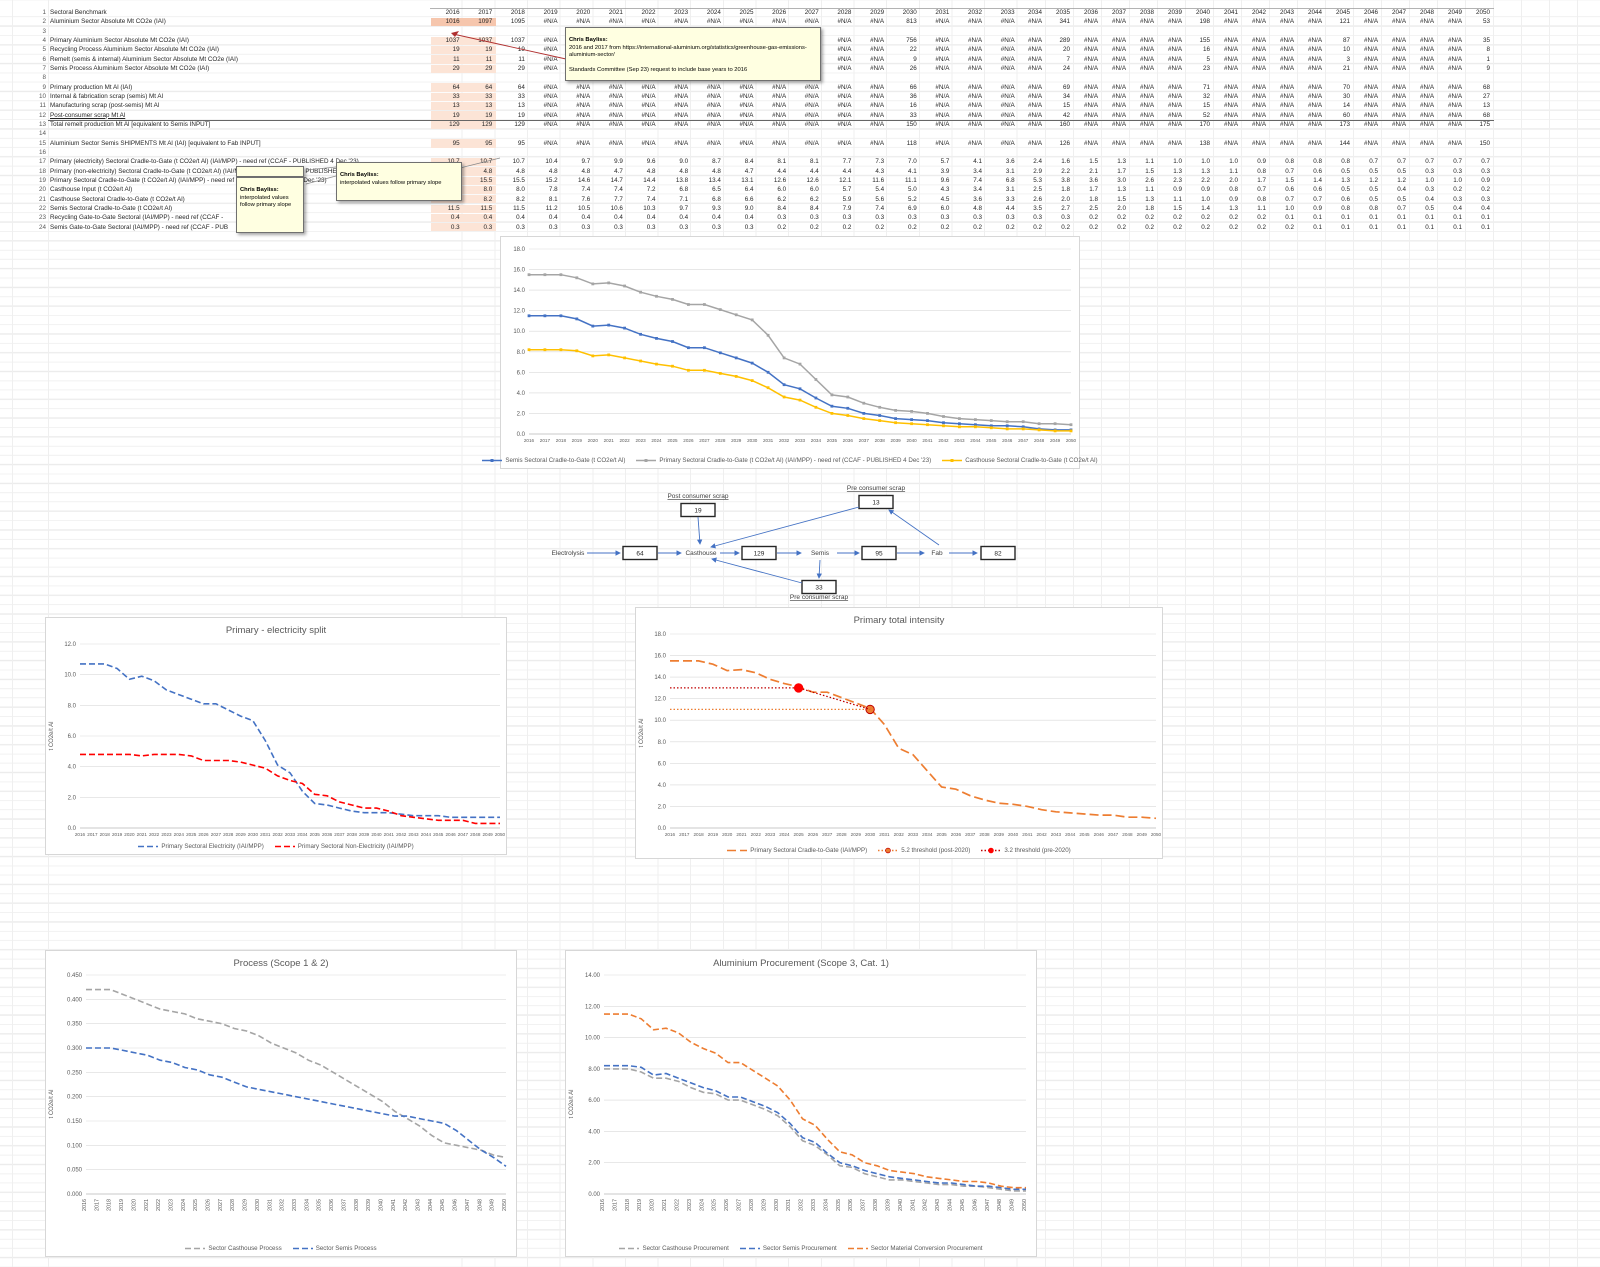  Describe the element at coordinates (1430, 171) in the screenshot. I see `cell-r18-2048: 0.3` at that location.